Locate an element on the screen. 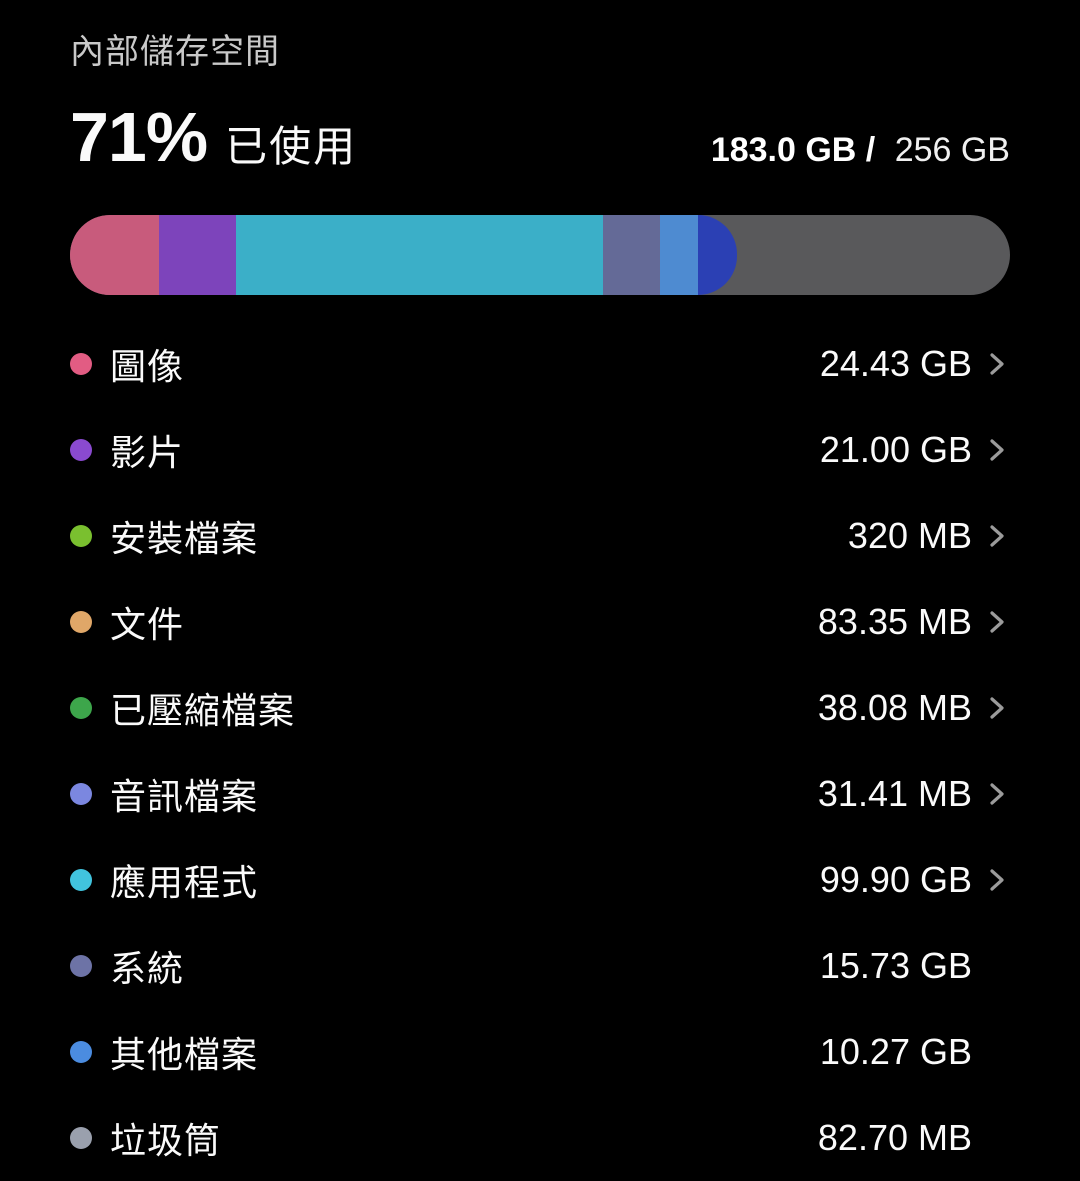 The width and height of the screenshot is (1080, 1181). storage-usage-bar is located at coordinates (540, 255).